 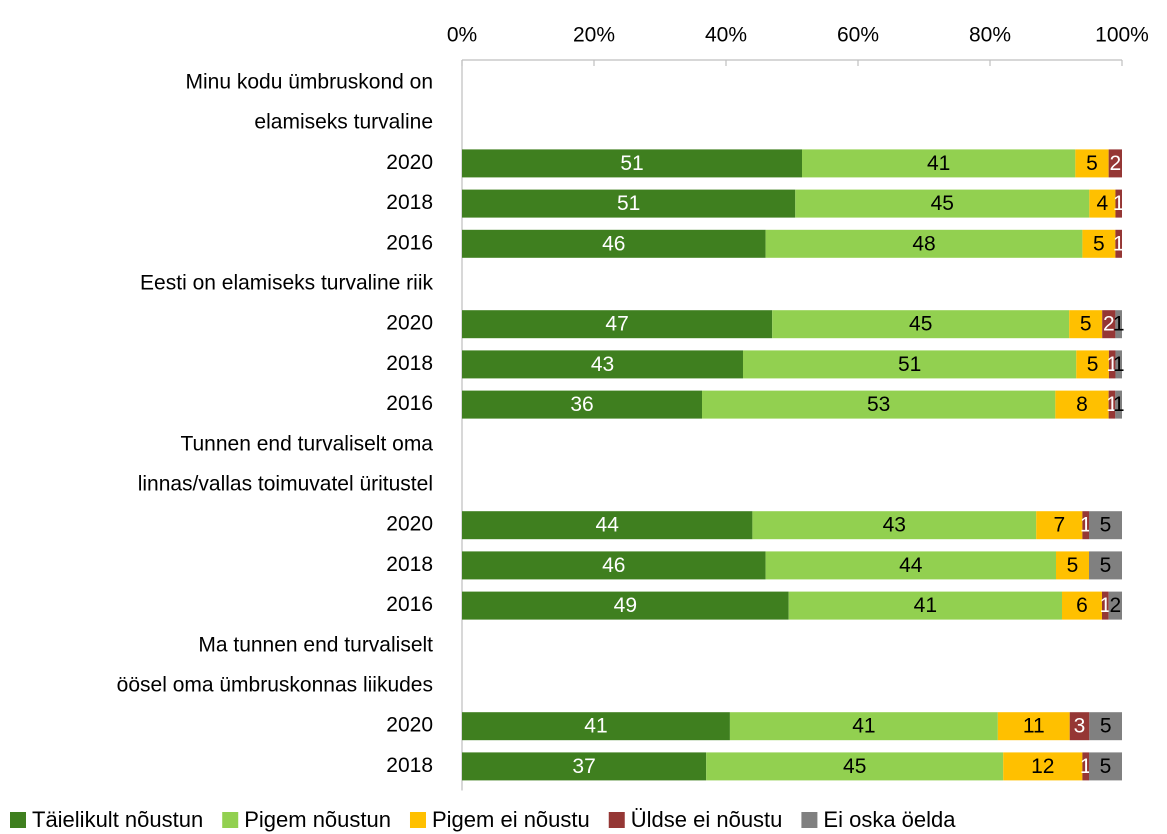 What do you see at coordinates (1034, 726) in the screenshot?
I see `data-label: 11` at bounding box center [1034, 726].